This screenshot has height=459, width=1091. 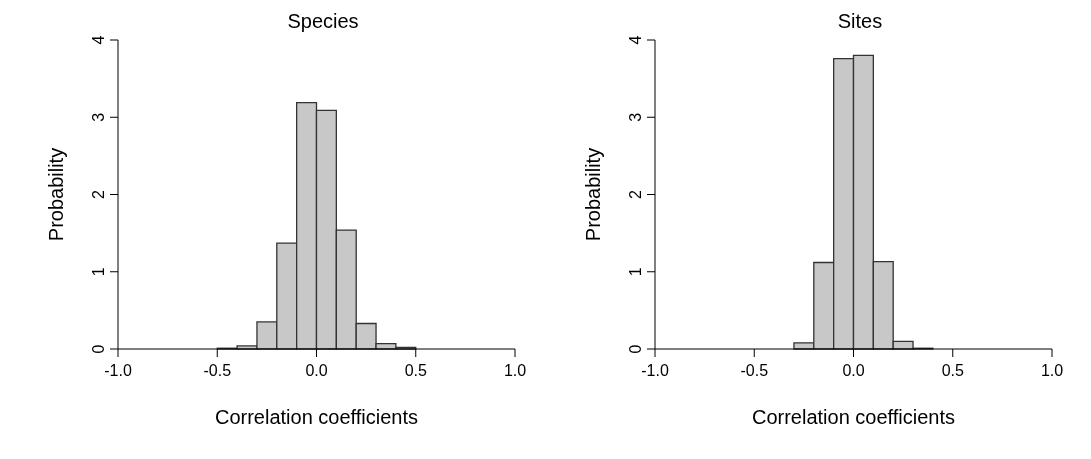 I want to click on chart-title: Species, so click(x=323, y=21).